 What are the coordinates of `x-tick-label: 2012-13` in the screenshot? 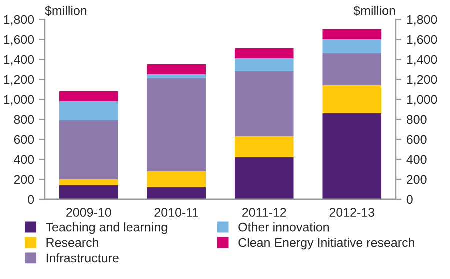 It's located at (352, 212).